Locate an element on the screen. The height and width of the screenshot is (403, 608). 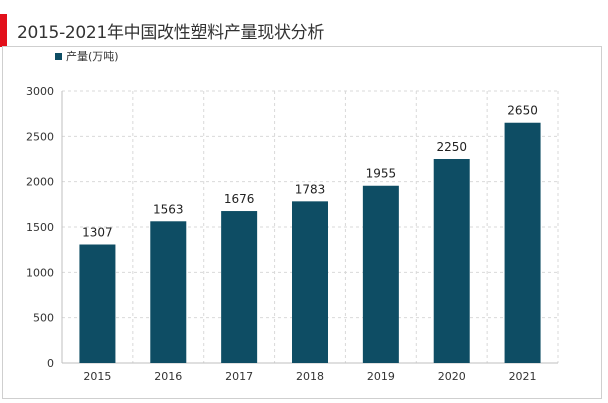
data-label-2018: 1783 is located at coordinates (310, 189).